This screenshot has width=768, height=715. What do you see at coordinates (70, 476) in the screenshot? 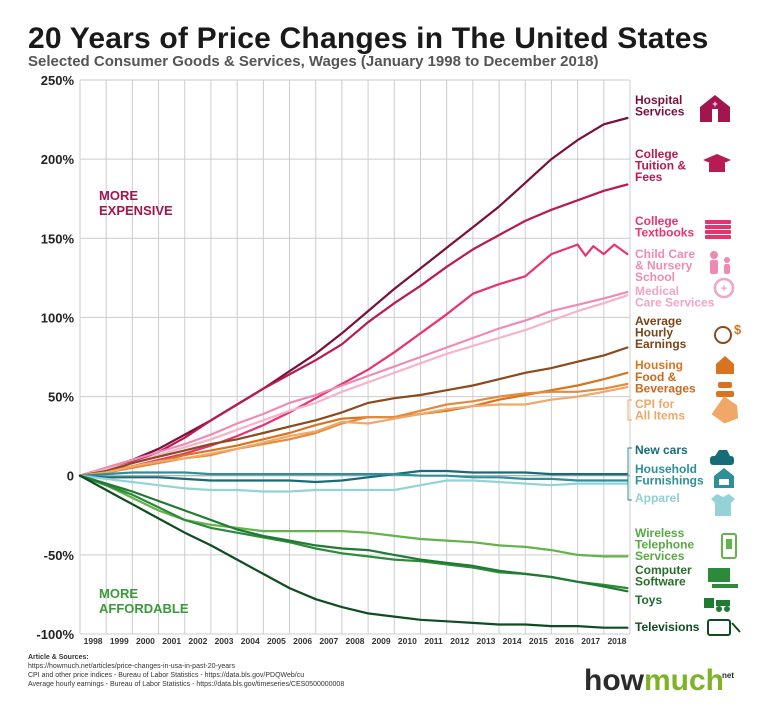
I see `y-tick-label: 0` at bounding box center [70, 476].